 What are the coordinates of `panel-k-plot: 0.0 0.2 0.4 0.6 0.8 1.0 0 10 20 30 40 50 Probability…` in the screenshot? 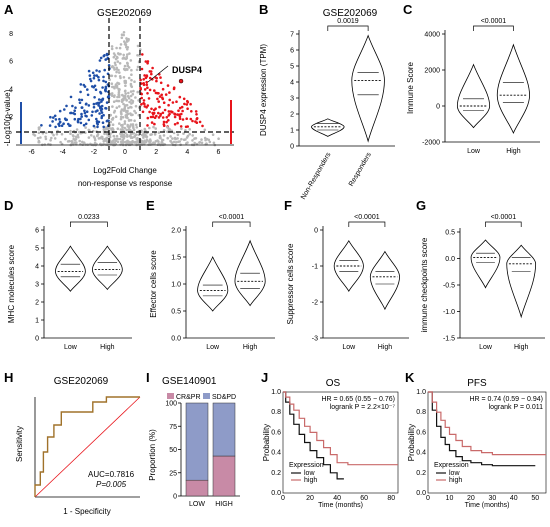 It's located at (477, 449).